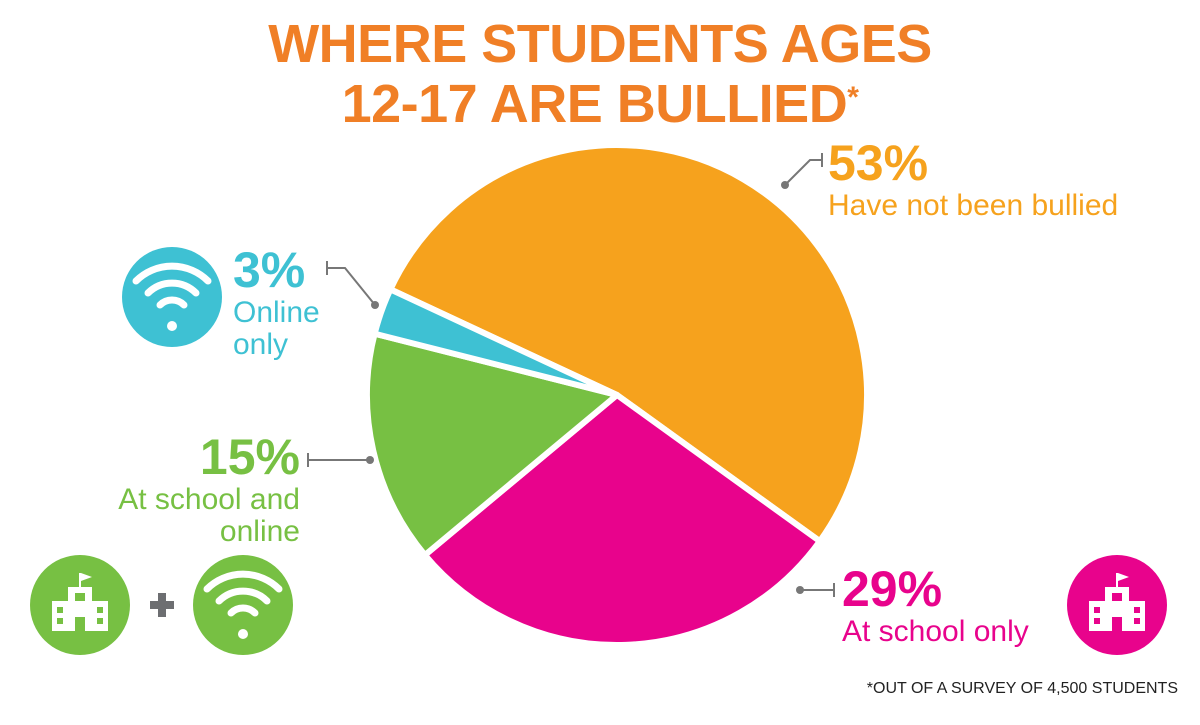 The width and height of the screenshot is (1200, 725). What do you see at coordinates (962, 605) in the screenshot?
I see `slice-label: 29% At school only` at bounding box center [962, 605].